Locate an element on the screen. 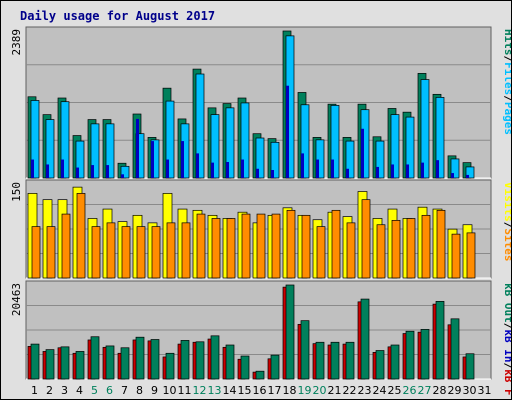 The height and width of the screenshot is (400, 512). x-tick-label: 31 is located at coordinates (485, 390).